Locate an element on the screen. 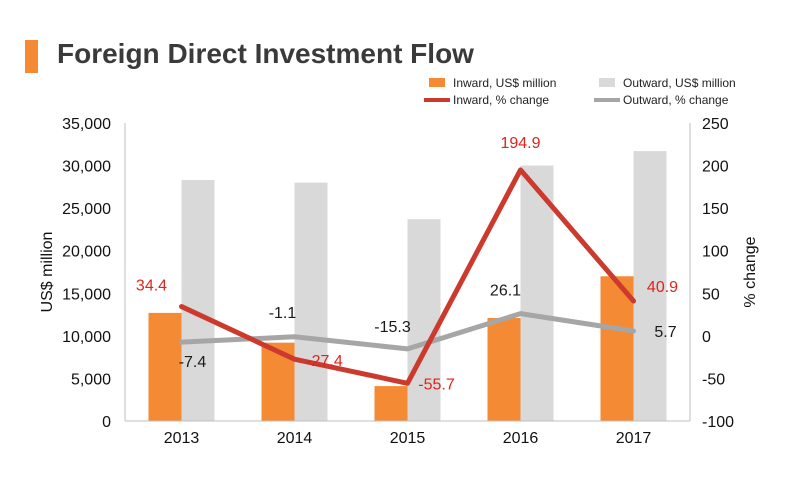 The height and width of the screenshot is (500, 800). y-tick-label-5: 25,000 is located at coordinates (86, 209).